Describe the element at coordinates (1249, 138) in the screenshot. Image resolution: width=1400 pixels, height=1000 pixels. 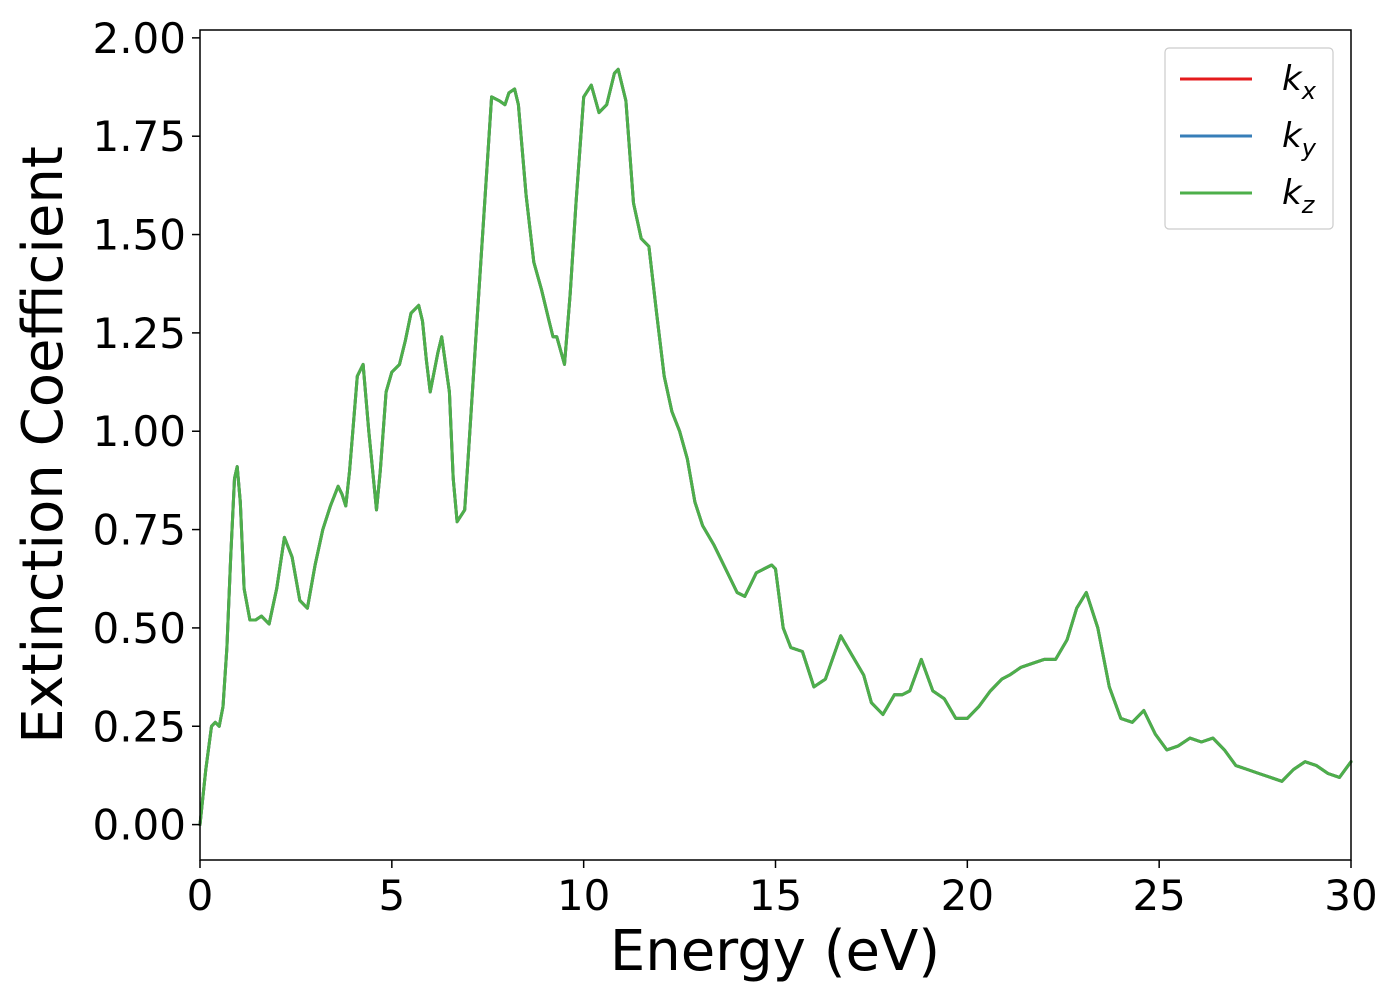
I see `legend-box` at that location.